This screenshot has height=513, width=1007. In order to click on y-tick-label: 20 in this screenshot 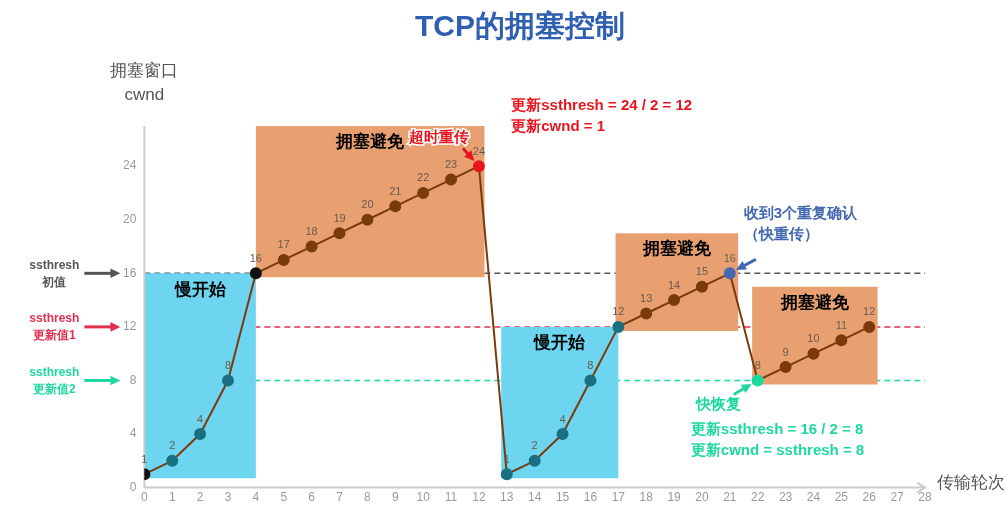, I will do `click(129, 219)`.